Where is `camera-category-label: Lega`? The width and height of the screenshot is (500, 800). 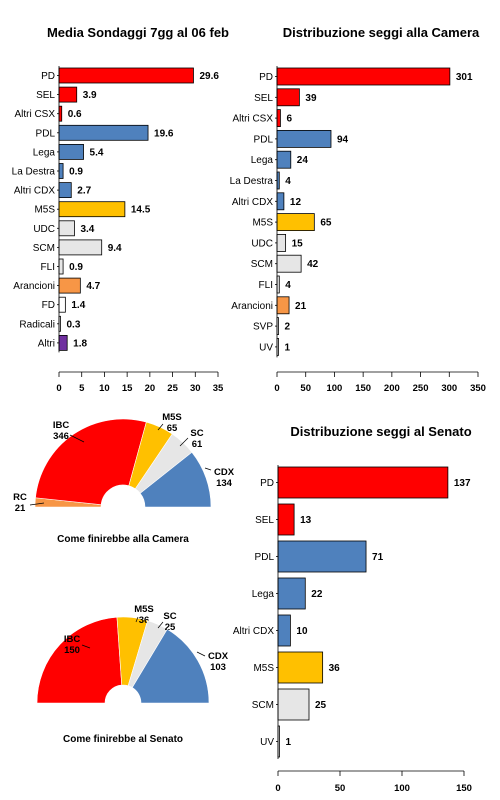 camera-category-label: Lega is located at coordinates (262, 160).